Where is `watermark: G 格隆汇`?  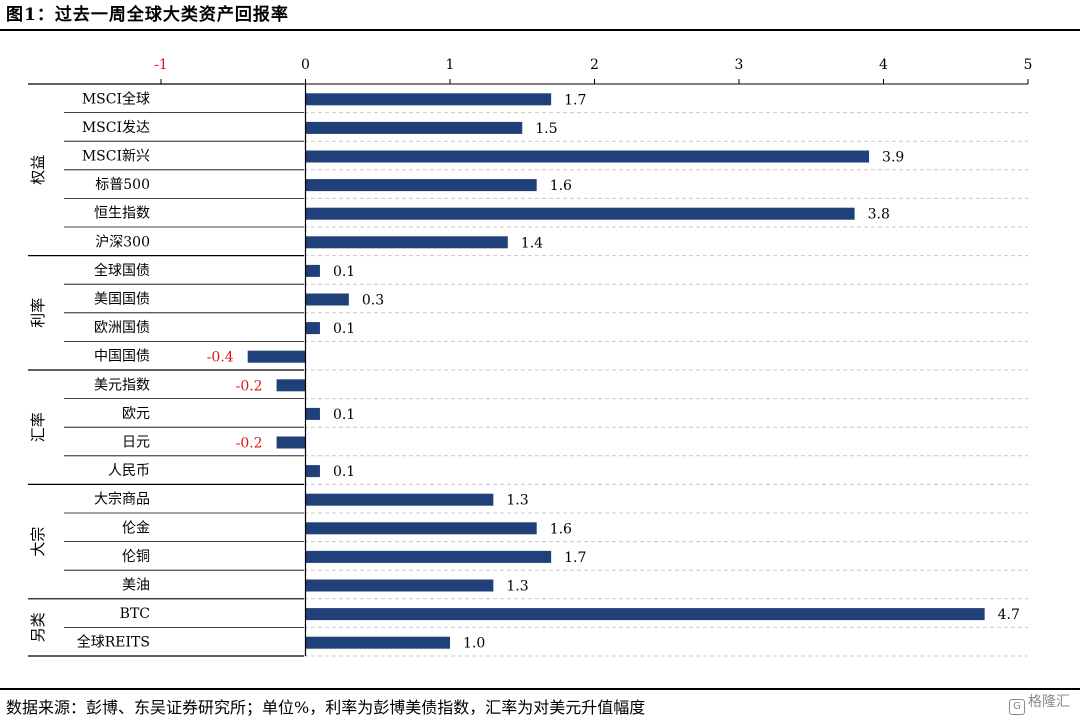
watermark: G 格隆汇 is located at coordinates (1039, 703).